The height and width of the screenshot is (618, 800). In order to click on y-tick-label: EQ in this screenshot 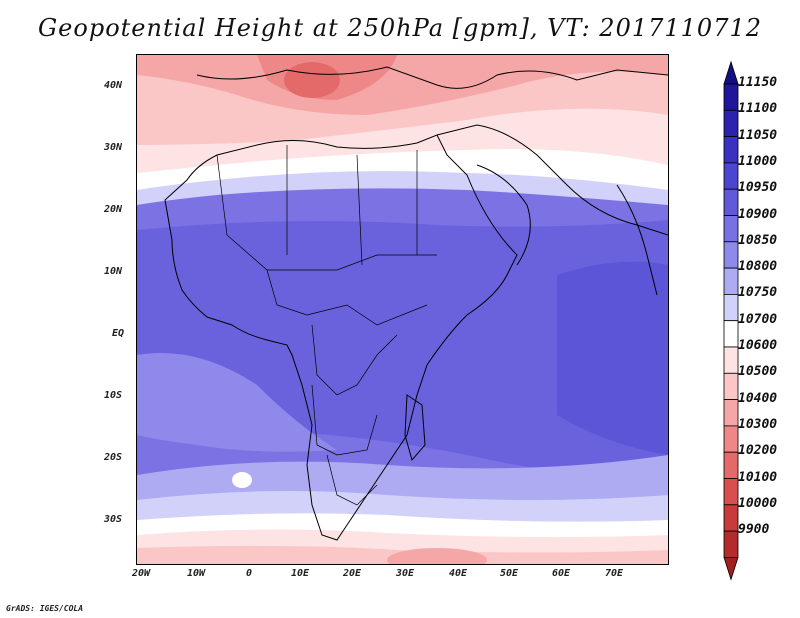, I will do `click(118, 333)`.